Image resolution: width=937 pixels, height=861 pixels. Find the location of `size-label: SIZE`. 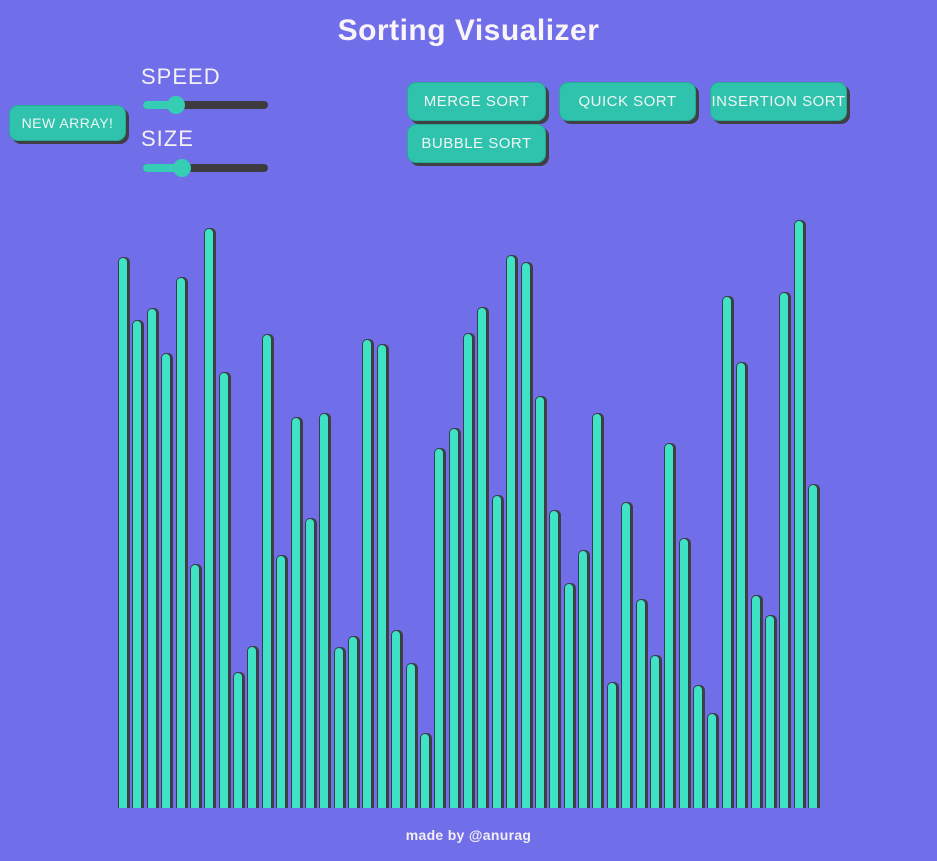

size-label: SIZE is located at coordinates (167, 138).